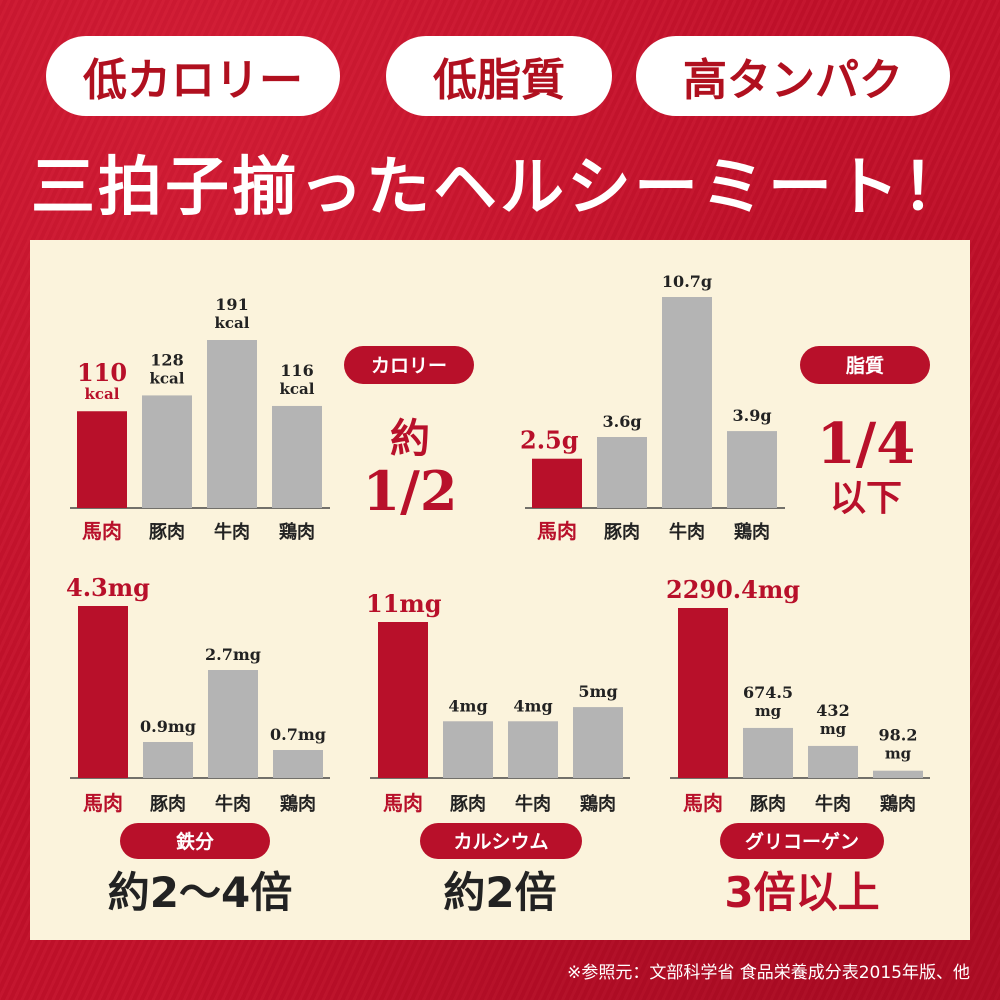 Image resolution: width=1000 pixels, height=1000 pixels. Describe the element at coordinates (499, 76) in the screenshot. I see `pill-low-fat: 低脂質` at that location.